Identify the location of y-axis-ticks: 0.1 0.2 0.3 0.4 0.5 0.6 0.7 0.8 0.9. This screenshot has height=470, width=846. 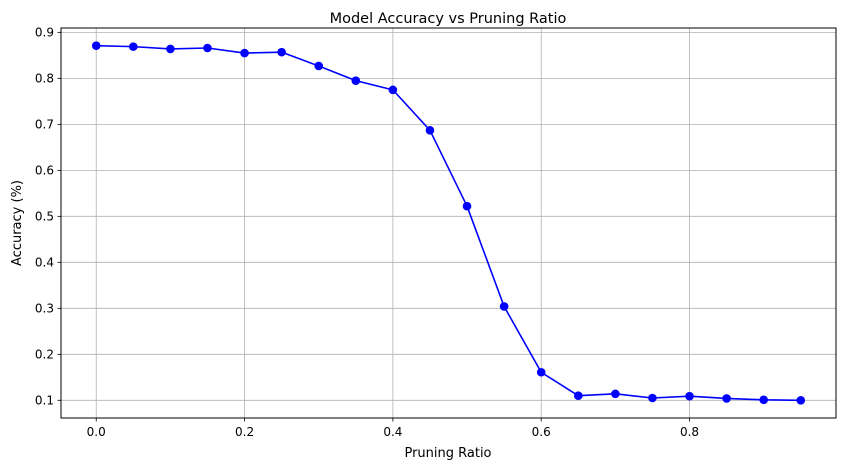
(48, 216).